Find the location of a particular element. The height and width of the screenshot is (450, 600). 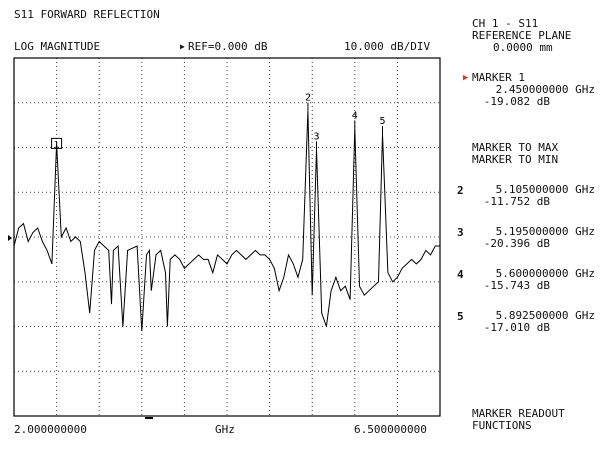

marker-4-label: 4 is located at coordinates (355, 115).